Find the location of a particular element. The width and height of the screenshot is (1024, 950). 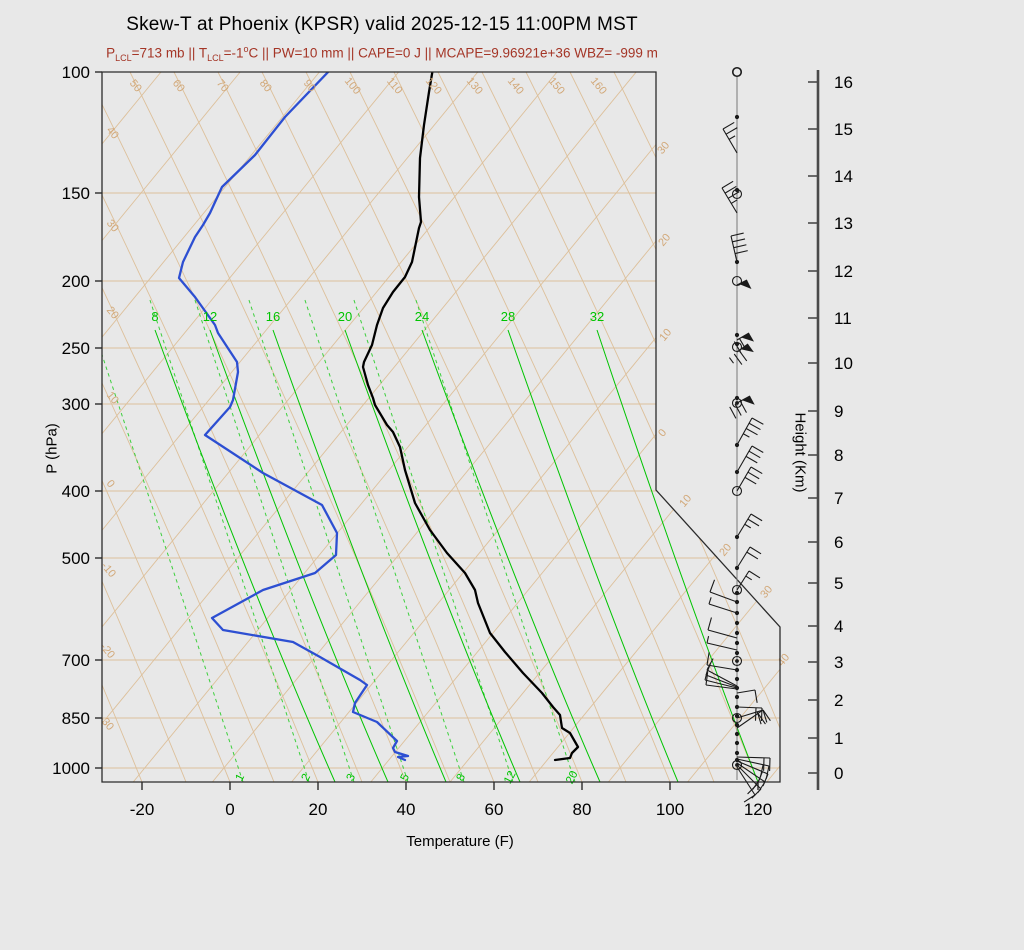

svg-text: 7 is located at coordinates (838, 498).